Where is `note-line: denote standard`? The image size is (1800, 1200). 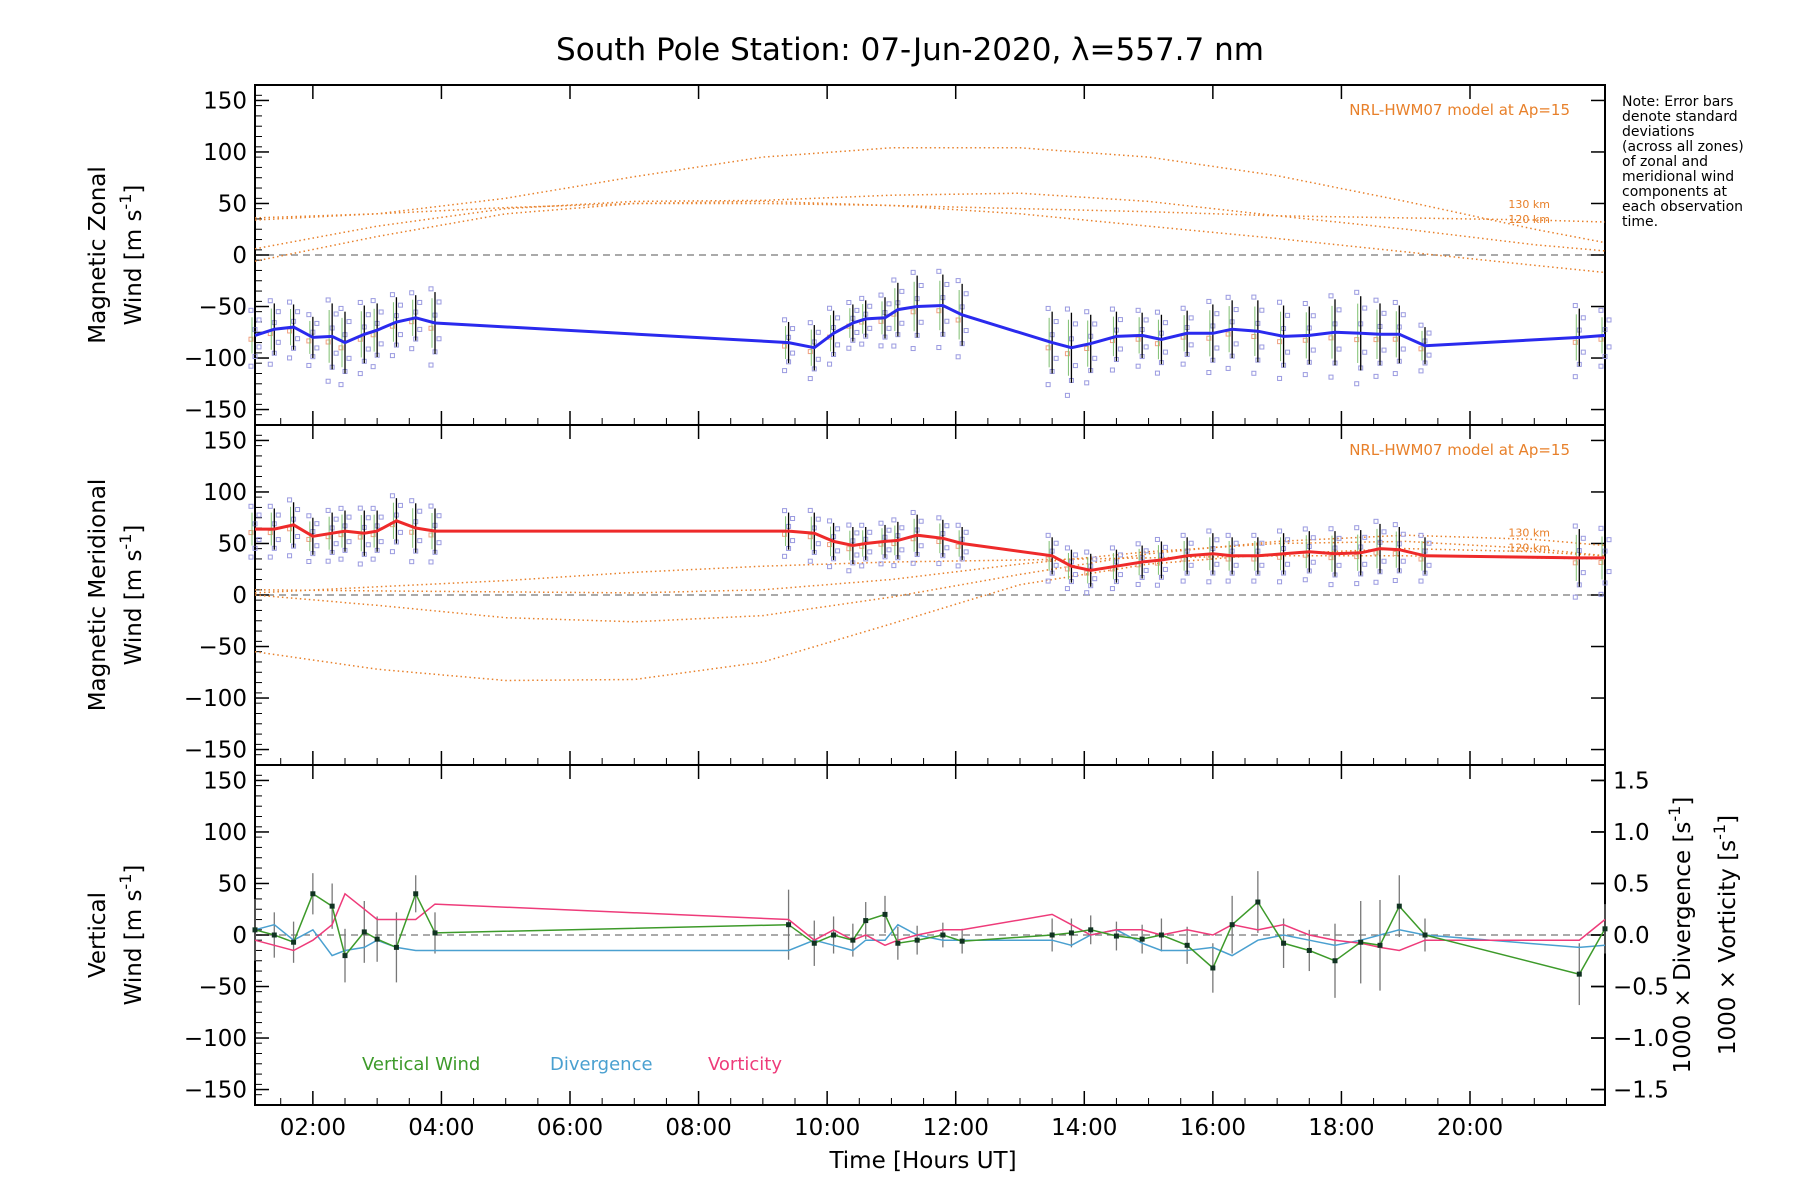 note-line: denote standard is located at coordinates (1680, 117).